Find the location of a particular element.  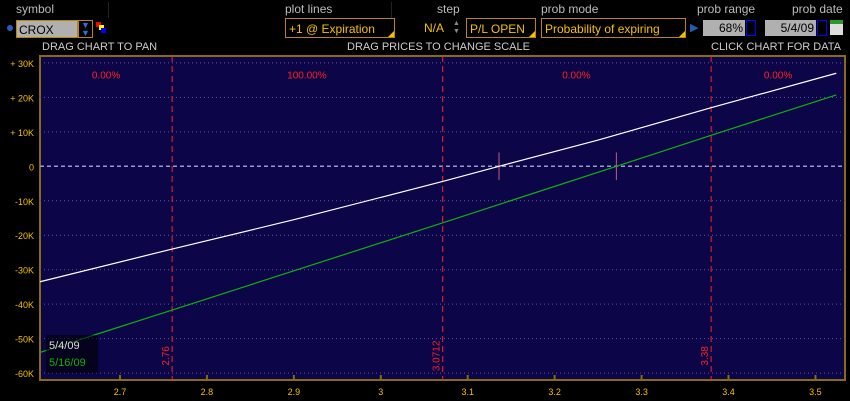

plot-lines-value: +1 @ Expiration is located at coordinates (332, 29).